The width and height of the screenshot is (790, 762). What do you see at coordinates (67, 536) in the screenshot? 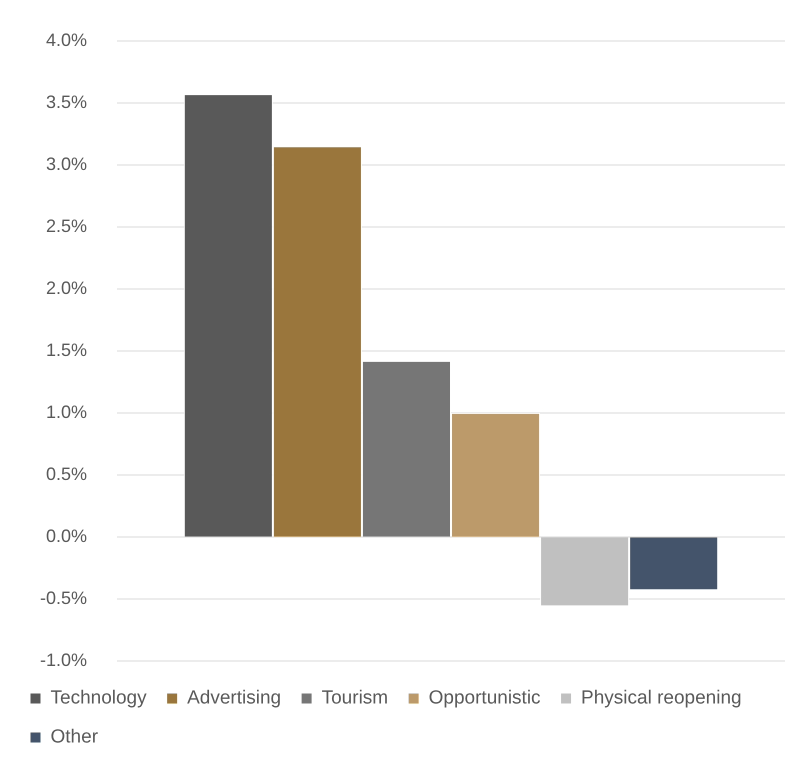
I see `y-tick-label: 0.0%` at bounding box center [67, 536].